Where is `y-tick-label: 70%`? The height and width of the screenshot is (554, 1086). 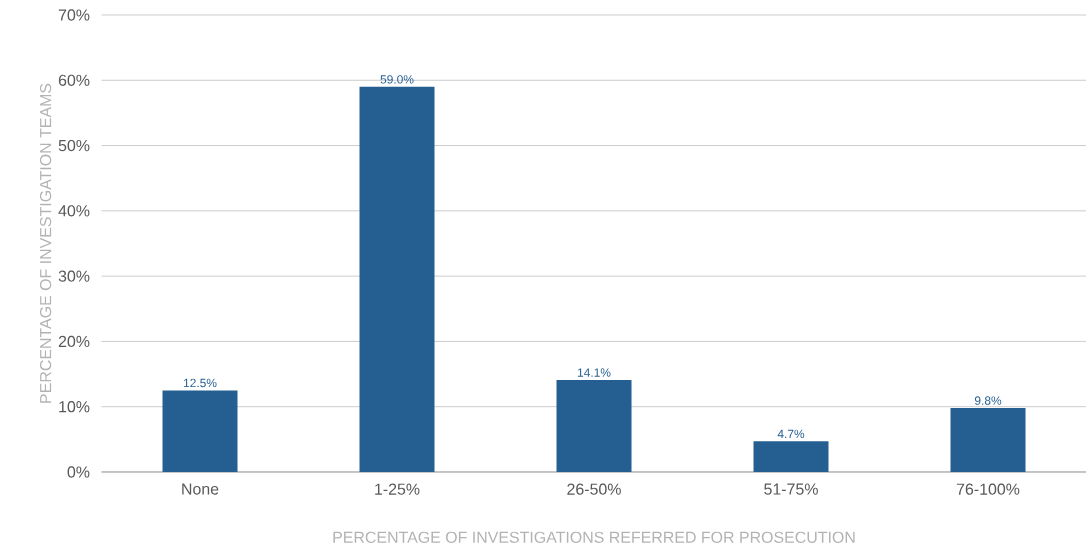
y-tick-label: 70% is located at coordinates (74, 15).